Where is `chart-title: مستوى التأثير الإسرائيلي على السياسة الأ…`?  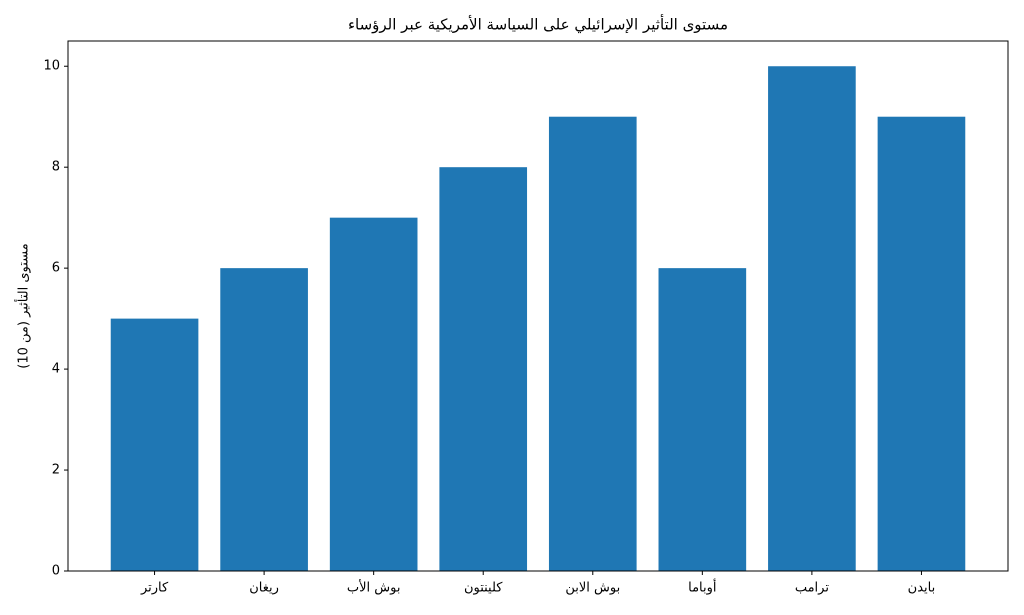 chart-title: مستوى التأثير الإسرائيلي على السياسة الأ… is located at coordinates (538, 24).